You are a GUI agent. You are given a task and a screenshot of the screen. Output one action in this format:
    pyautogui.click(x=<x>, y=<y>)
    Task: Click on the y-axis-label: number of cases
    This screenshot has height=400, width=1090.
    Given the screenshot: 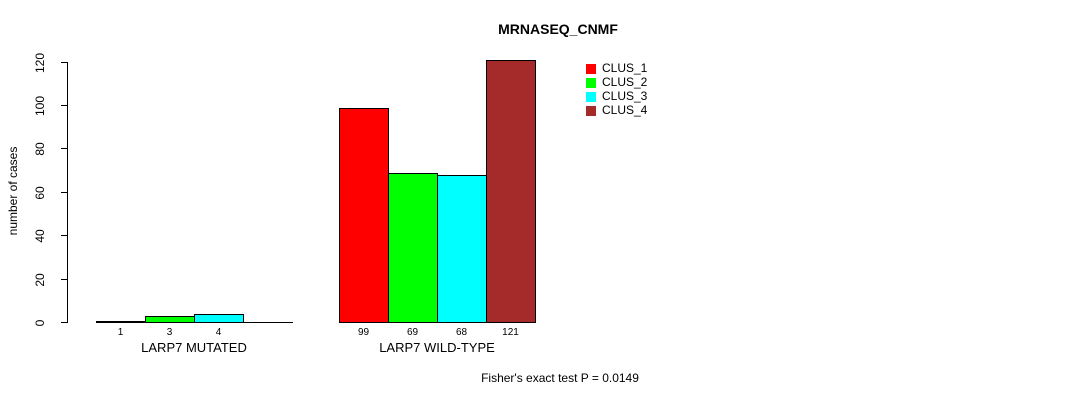 What is the action you would take?
    pyautogui.click(x=13, y=191)
    